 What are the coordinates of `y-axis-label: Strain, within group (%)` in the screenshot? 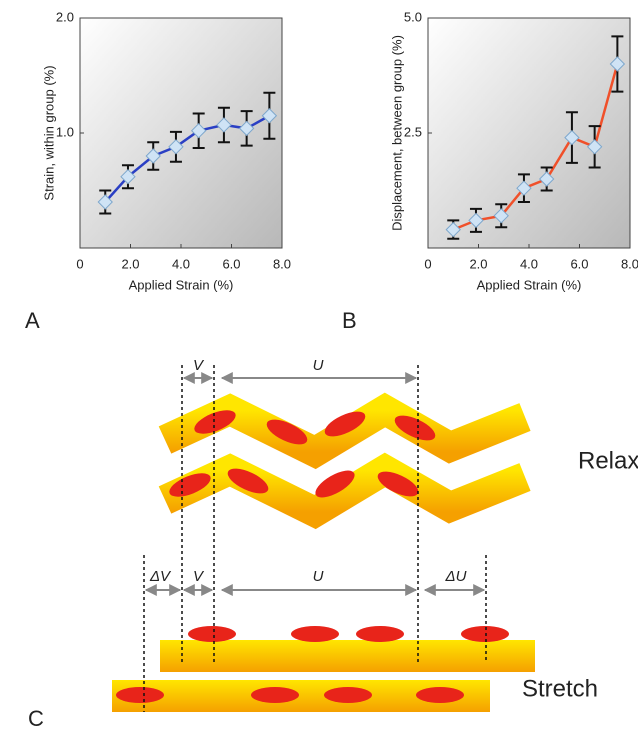 It's located at (48, 132).